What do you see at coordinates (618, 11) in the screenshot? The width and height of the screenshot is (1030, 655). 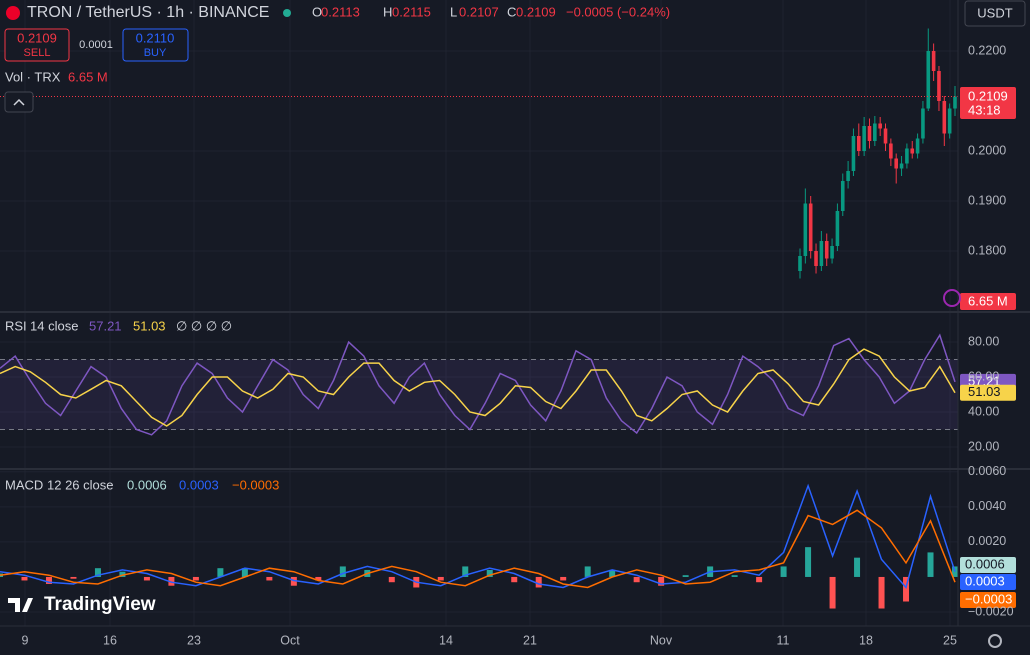 I see `change: −0.0005 (−0.24%)` at bounding box center [618, 11].